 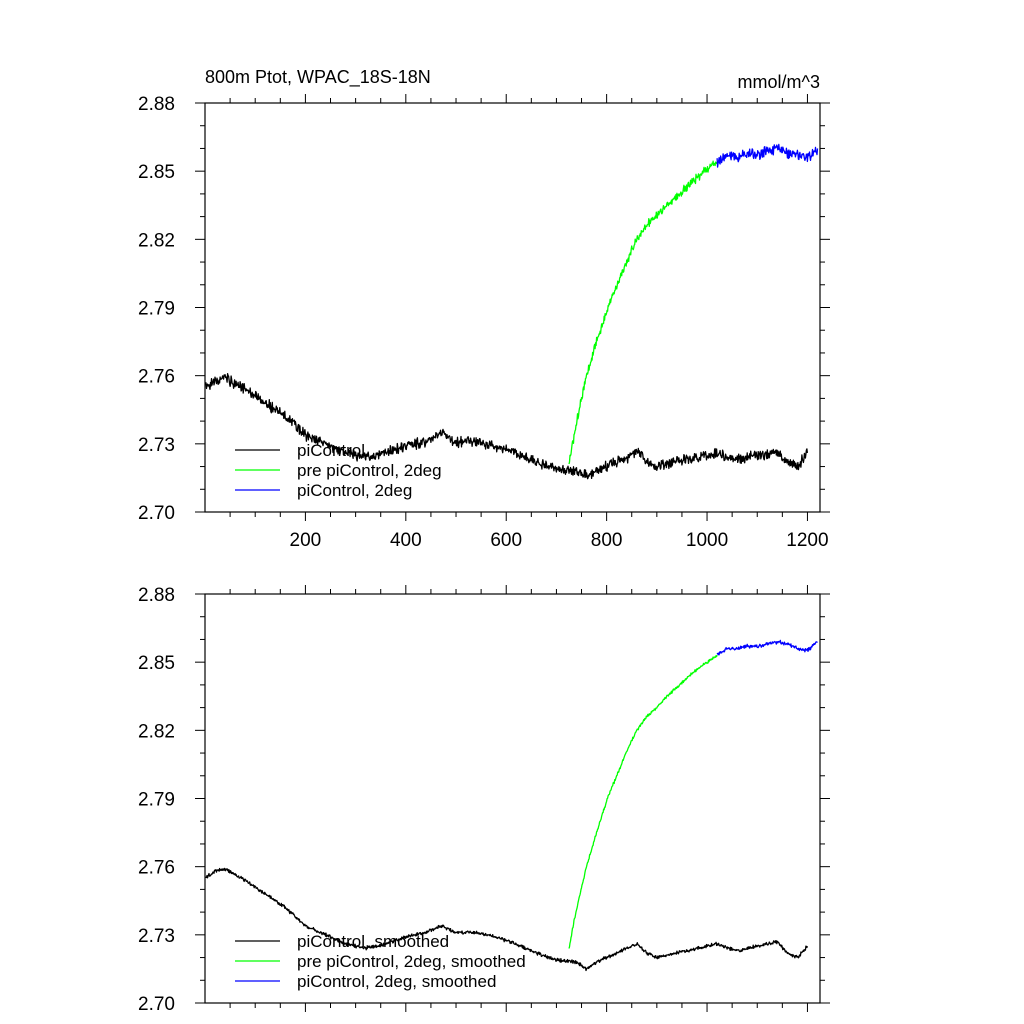 What do you see at coordinates (373, 941) in the screenshot?
I see `legend-label-0: piControl, smoothed` at bounding box center [373, 941].